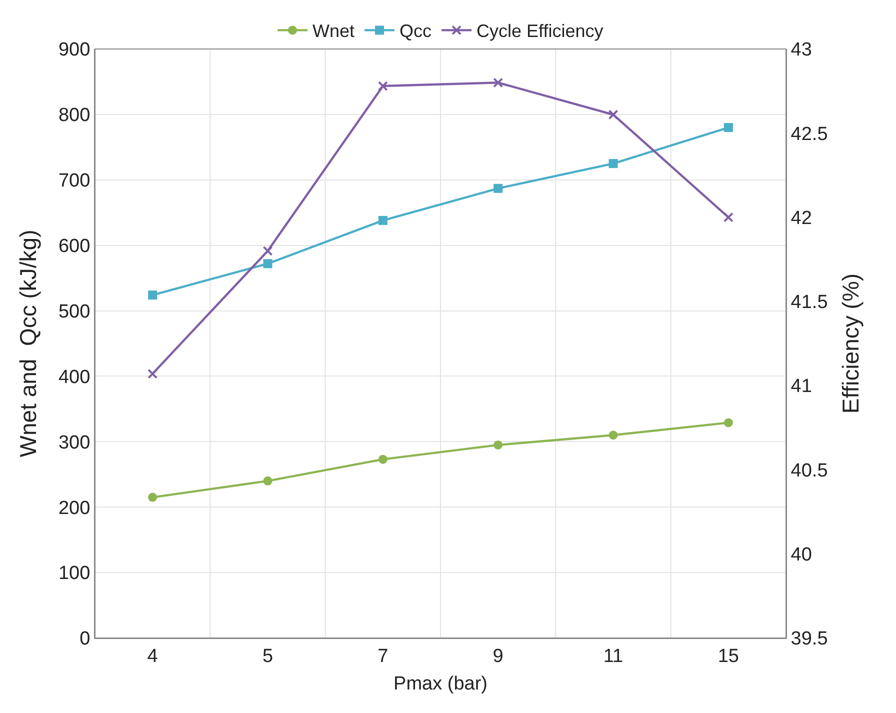  What do you see at coordinates (801, 50) in the screenshot?
I see `y2-tick-label: 43` at bounding box center [801, 50].